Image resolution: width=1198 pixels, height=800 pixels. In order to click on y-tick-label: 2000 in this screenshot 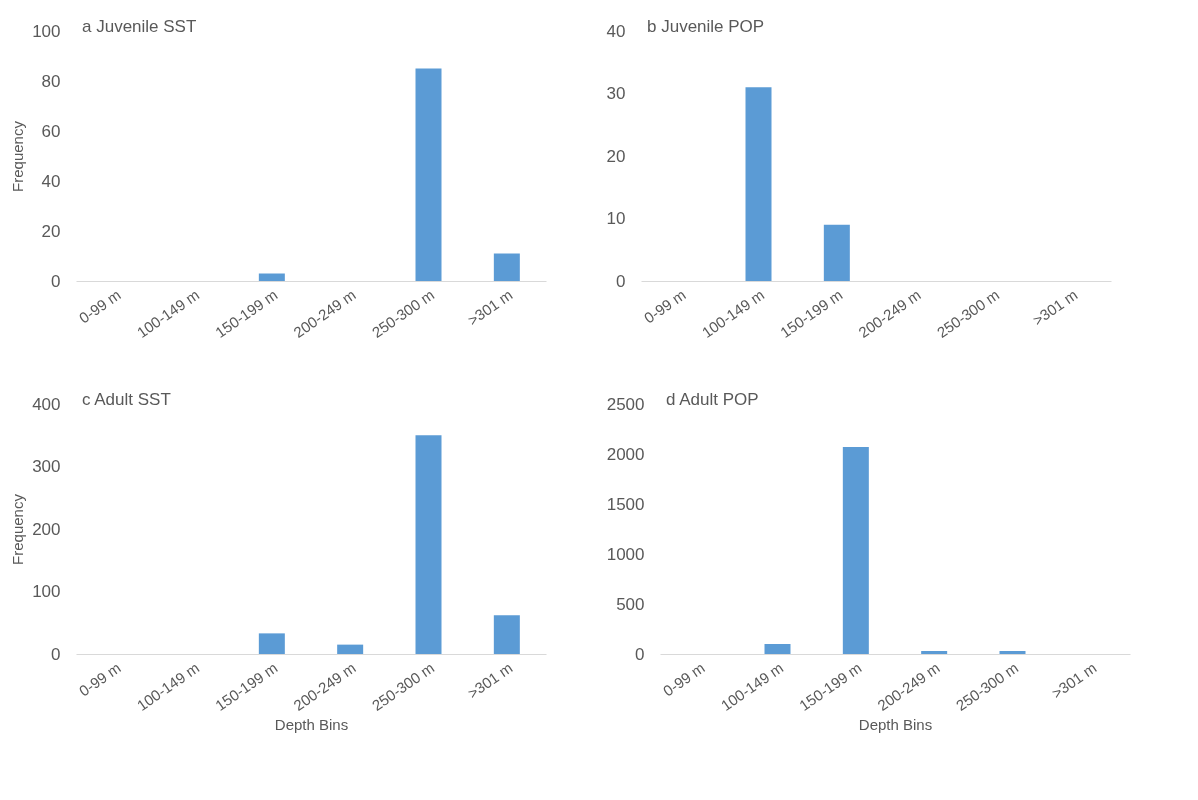, I will do `click(625, 454)`.